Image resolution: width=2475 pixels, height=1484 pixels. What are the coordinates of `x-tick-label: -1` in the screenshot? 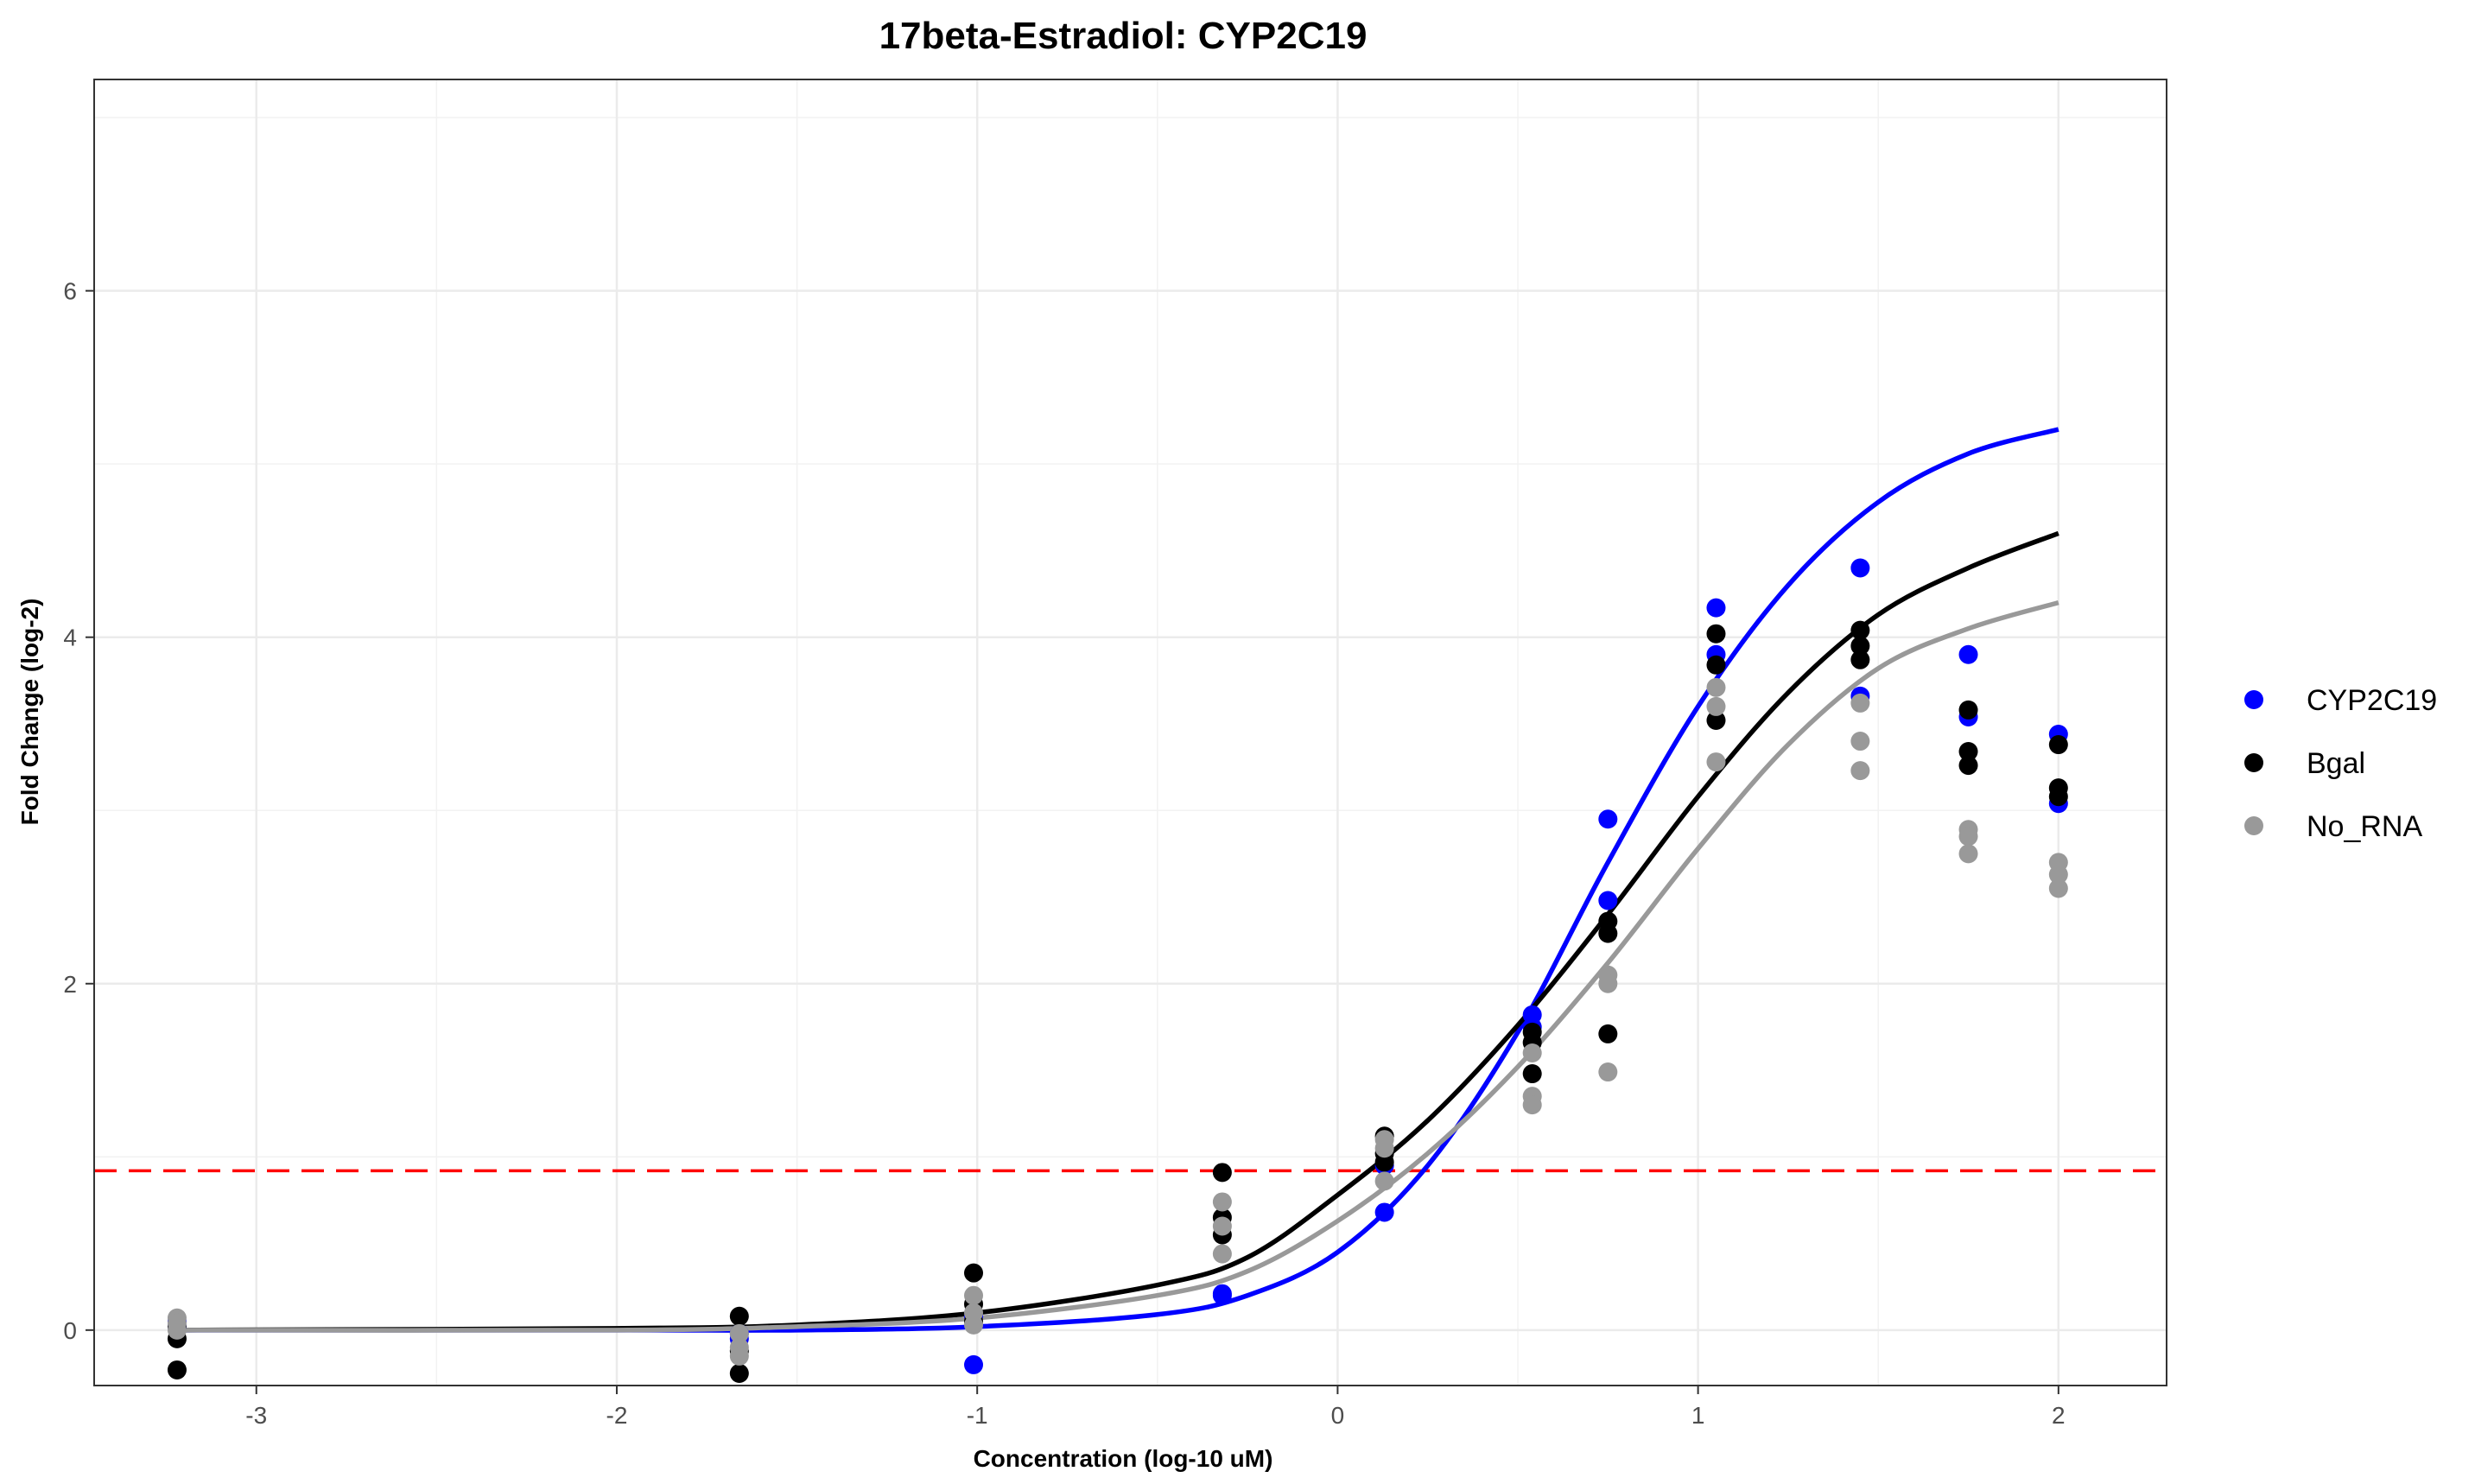 It's located at (977, 1415).